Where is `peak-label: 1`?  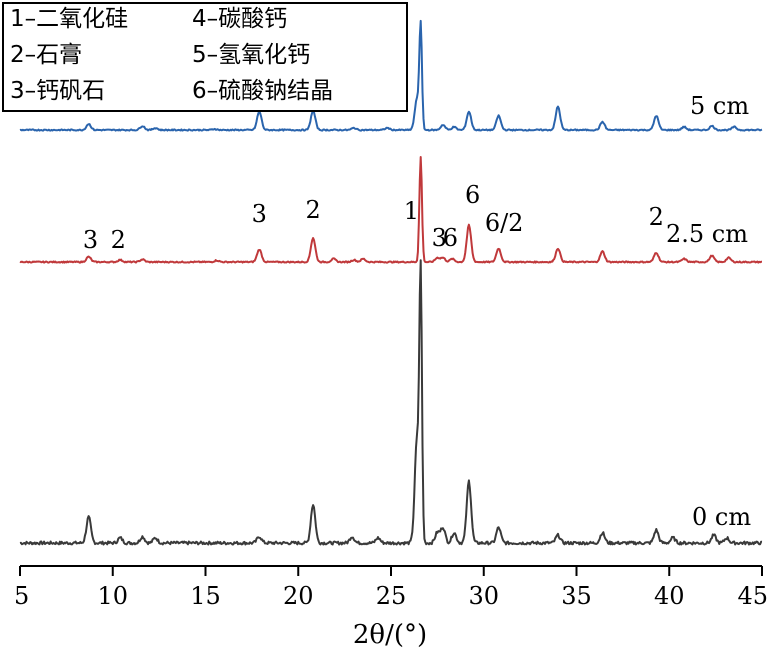 peak-label: 1 is located at coordinates (411, 211).